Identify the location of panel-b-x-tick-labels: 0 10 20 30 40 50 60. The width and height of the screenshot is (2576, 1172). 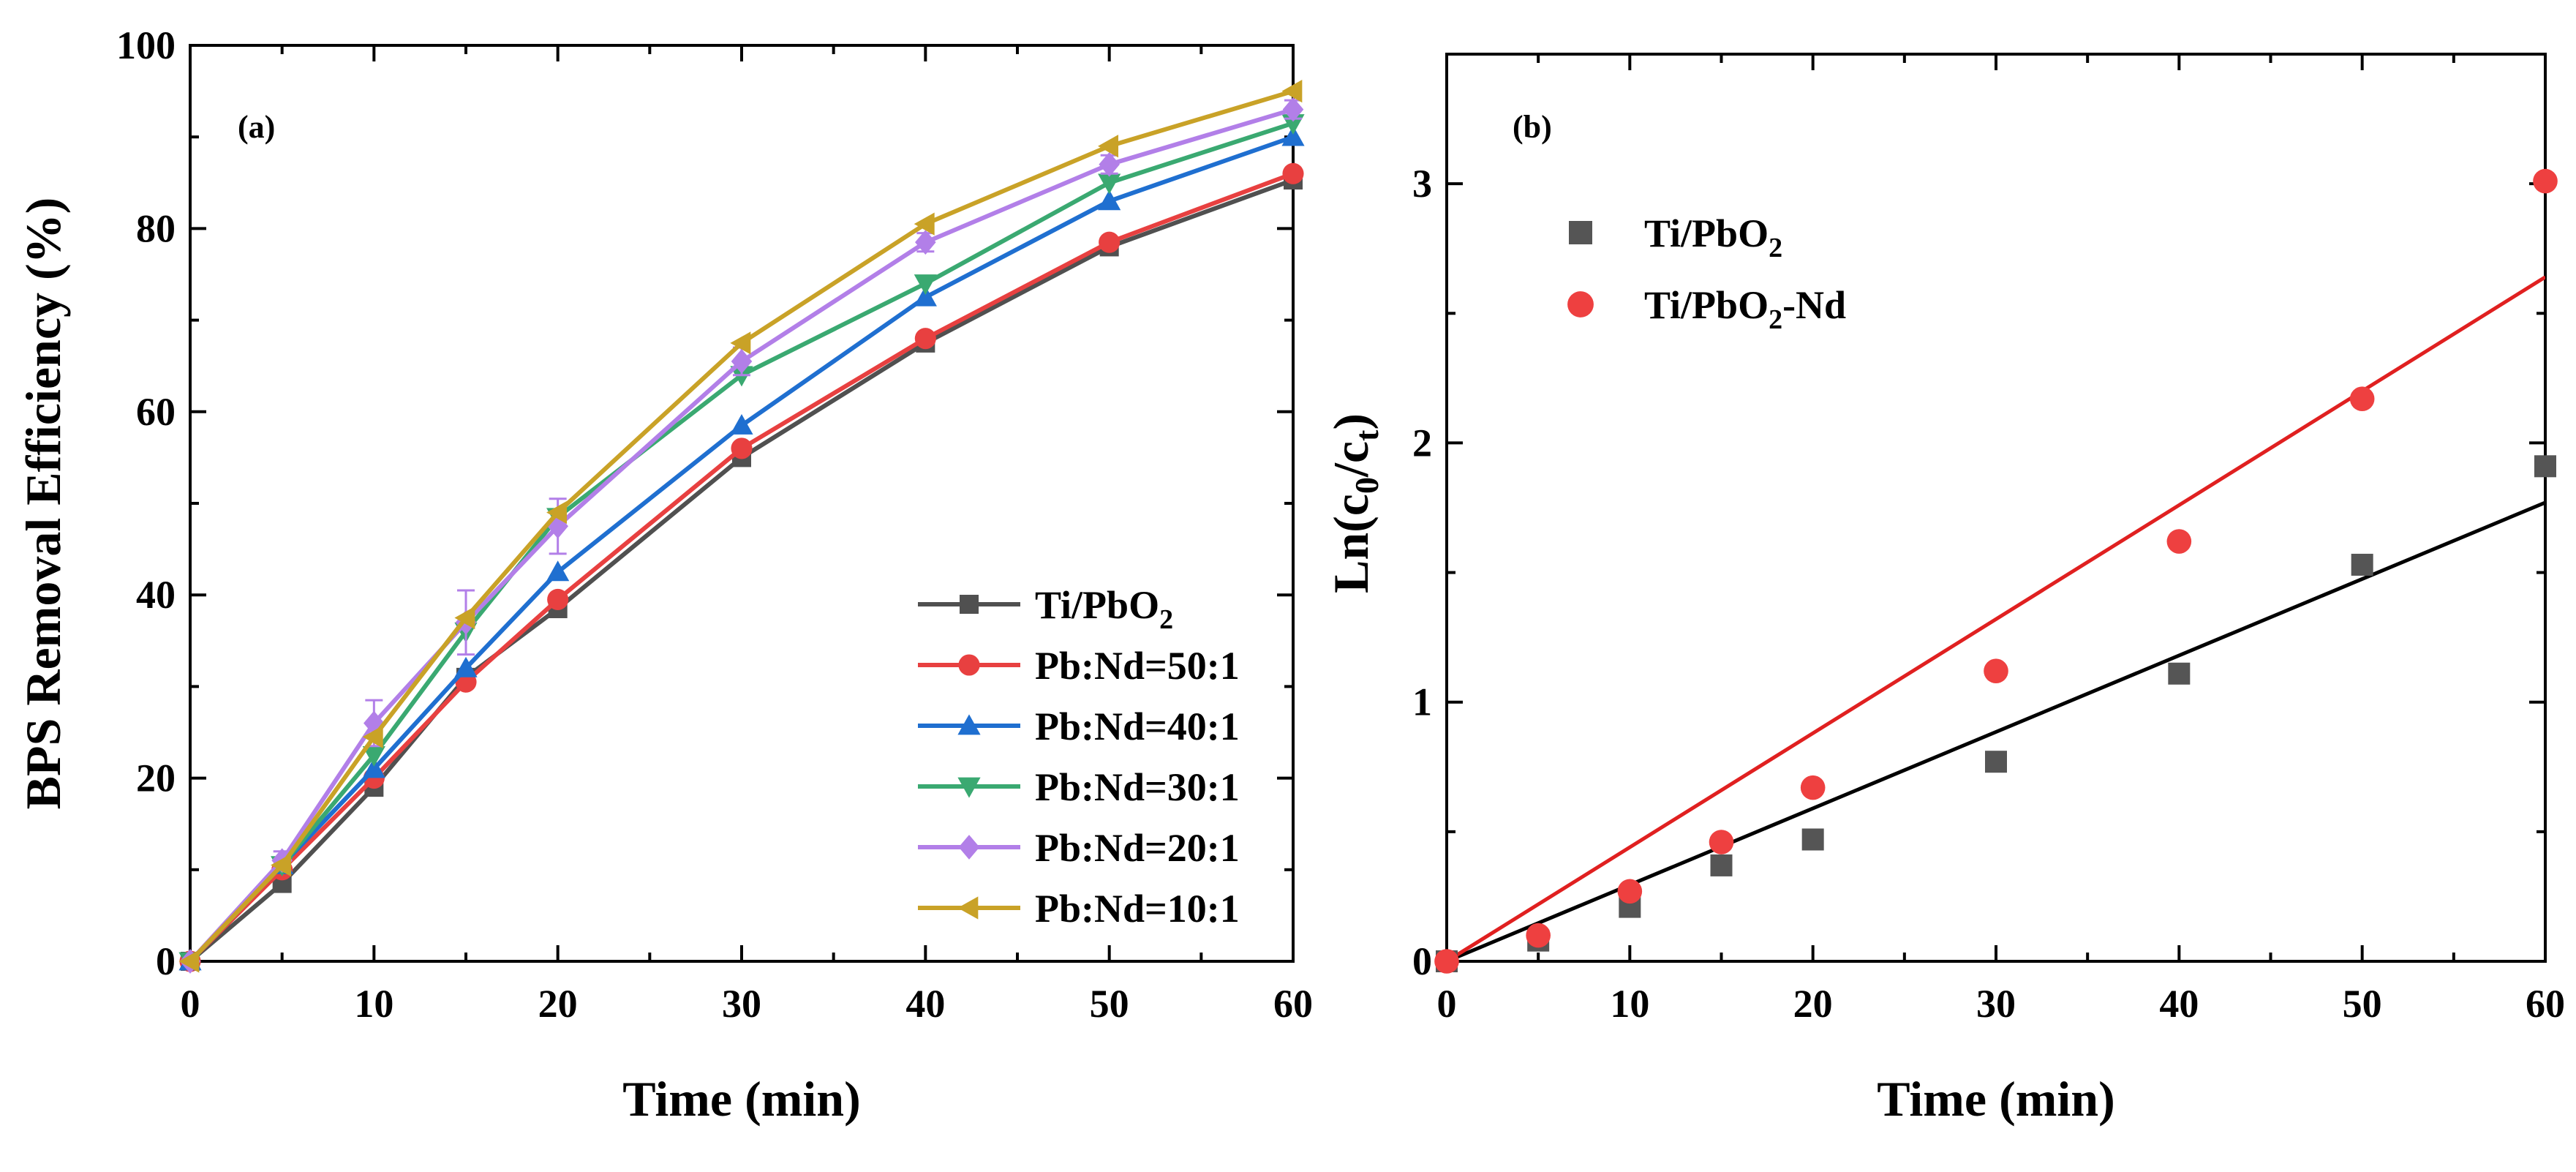
(2001, 1004).